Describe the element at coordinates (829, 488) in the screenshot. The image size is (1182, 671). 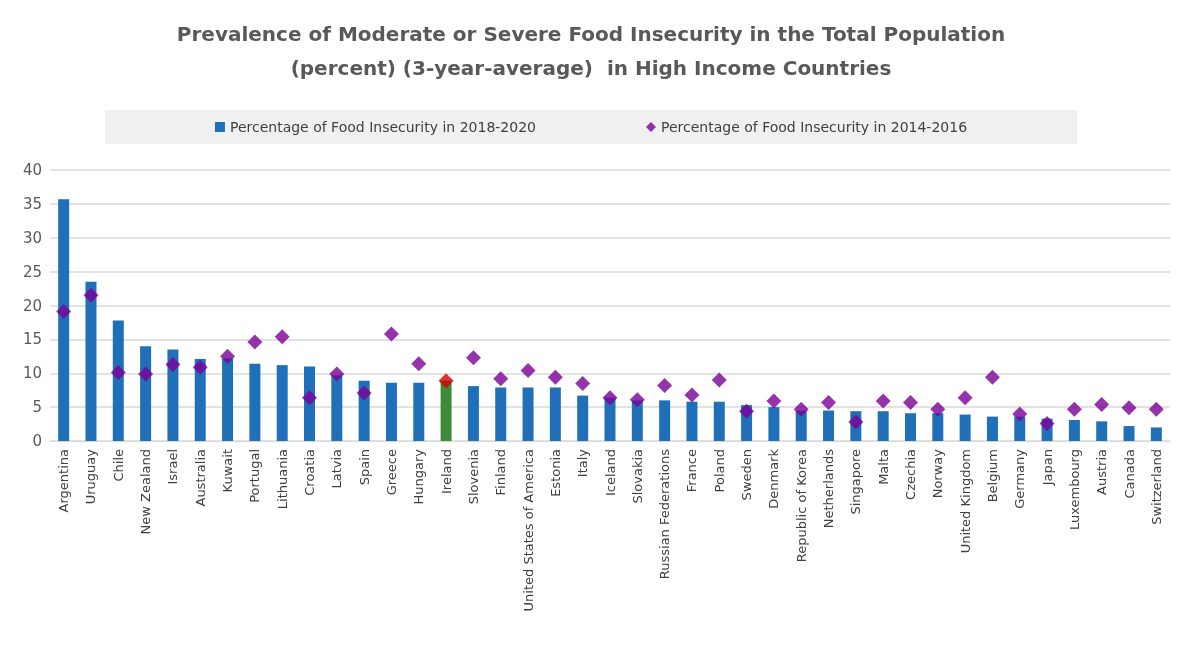
I see `x-tick-label: Netherlands` at that location.